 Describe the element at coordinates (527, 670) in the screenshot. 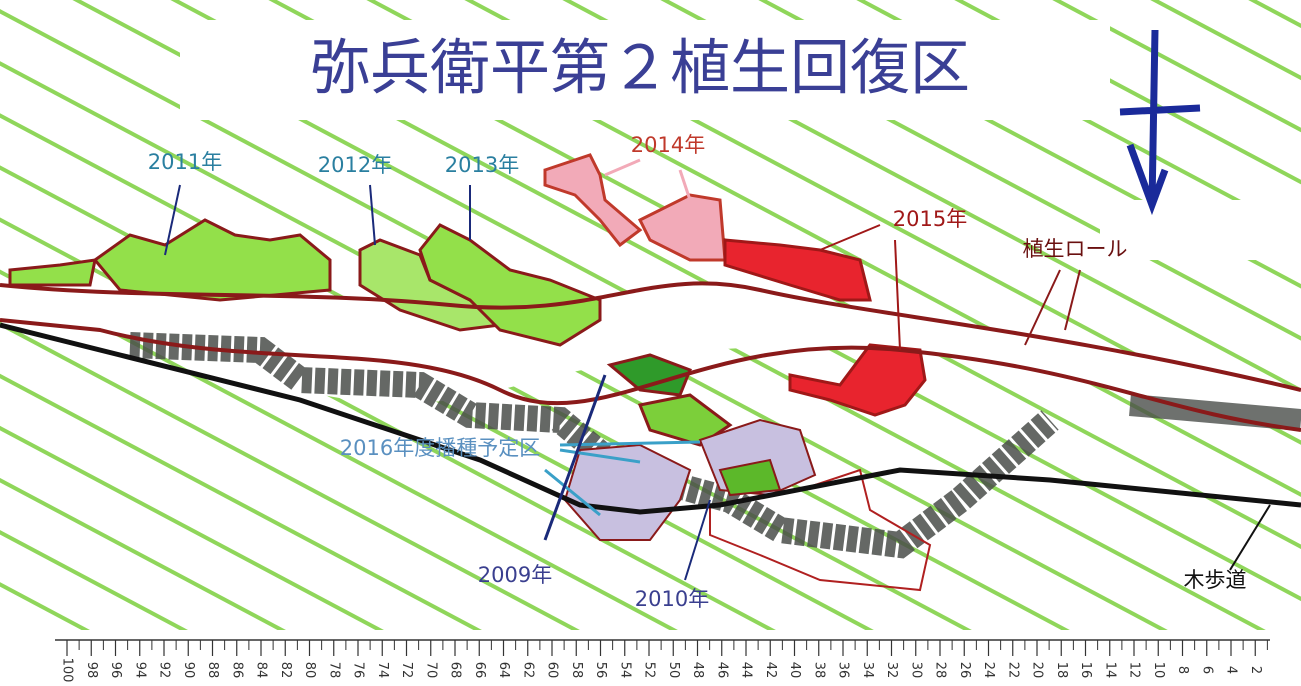

I see `scale-label: 62` at that location.